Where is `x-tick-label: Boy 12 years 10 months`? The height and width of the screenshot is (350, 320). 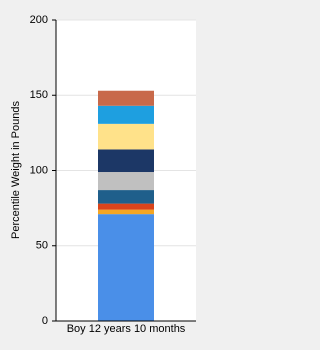 x-tick-label: Boy 12 years 10 months is located at coordinates (126, 329).